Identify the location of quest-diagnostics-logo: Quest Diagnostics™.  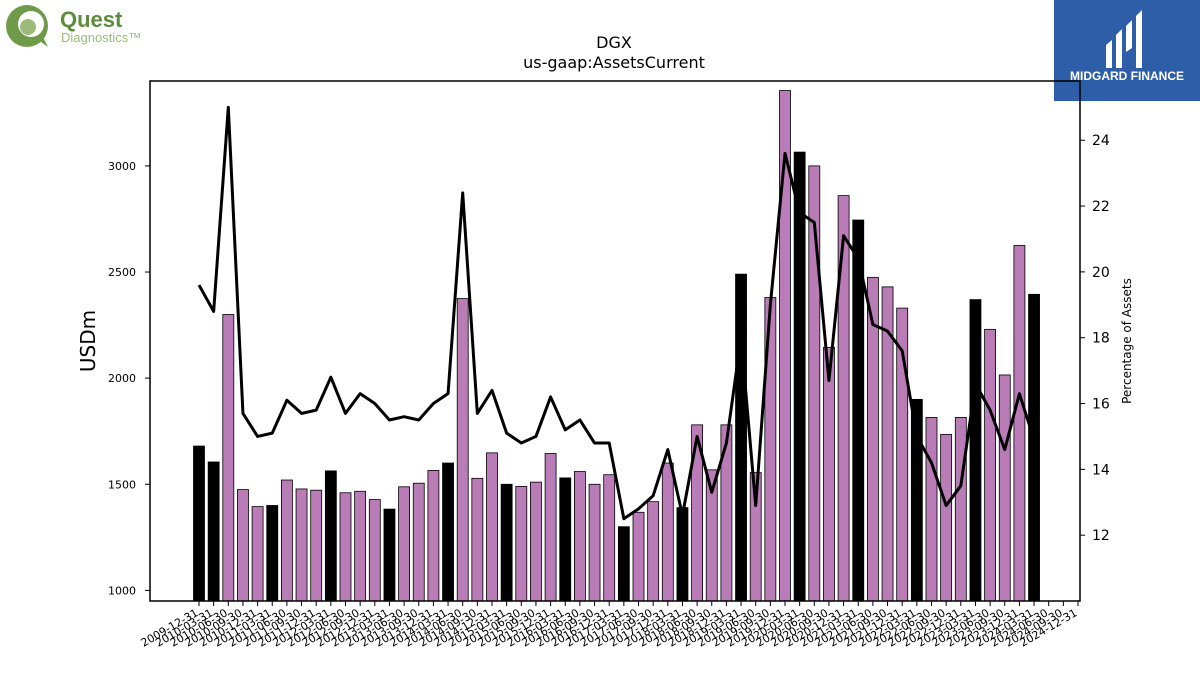
(84, 27).